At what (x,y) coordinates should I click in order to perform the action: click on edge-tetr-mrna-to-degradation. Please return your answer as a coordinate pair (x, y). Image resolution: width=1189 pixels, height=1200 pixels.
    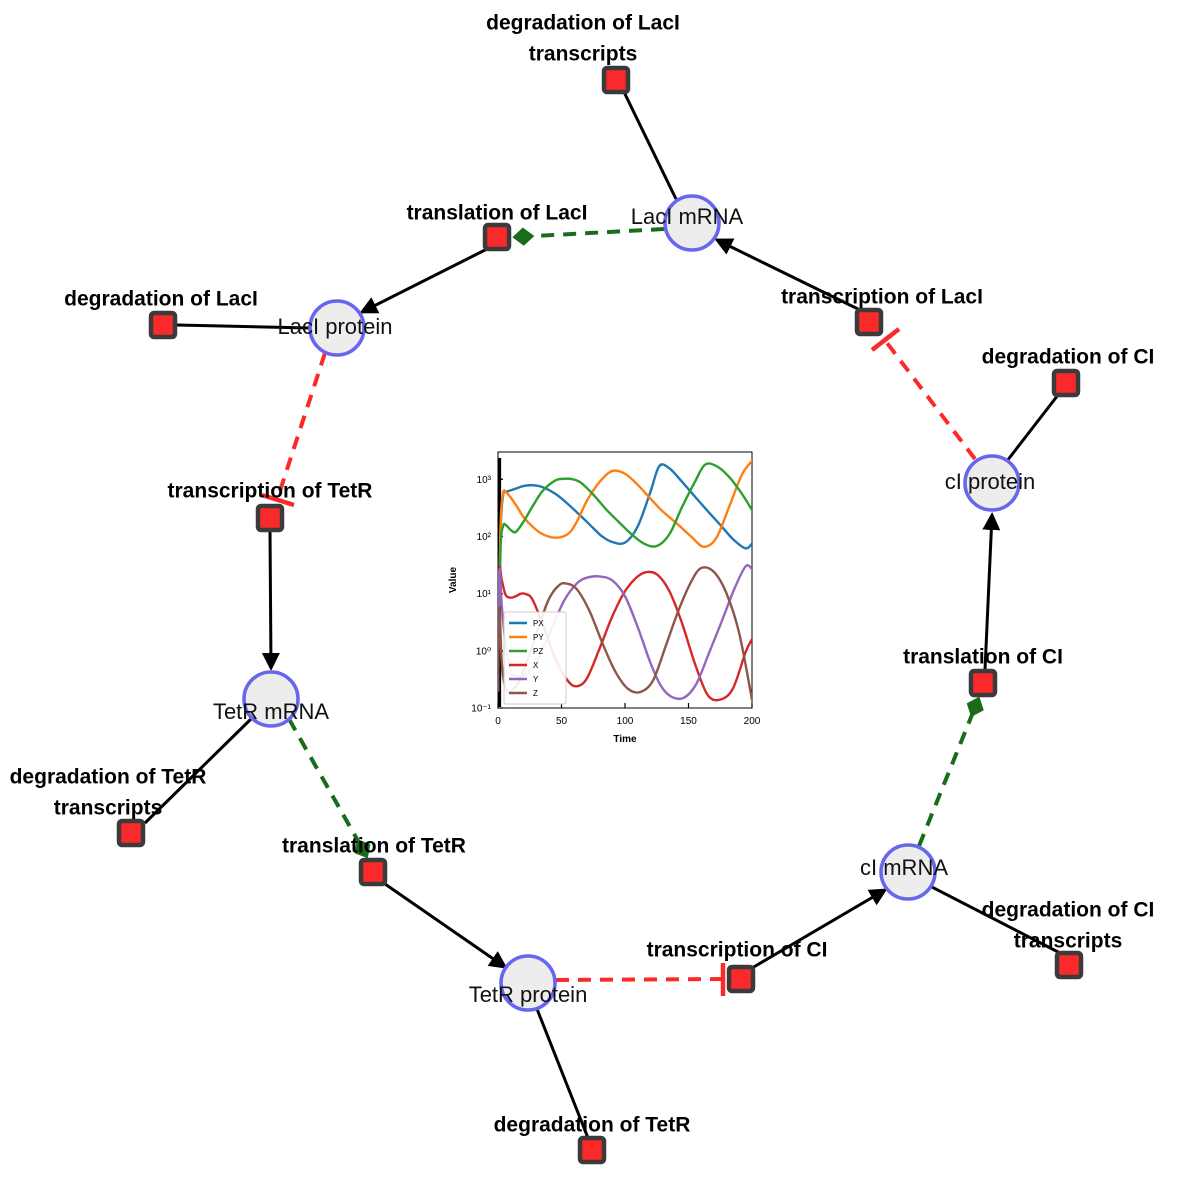
    Looking at the image, I should click on (198, 770).